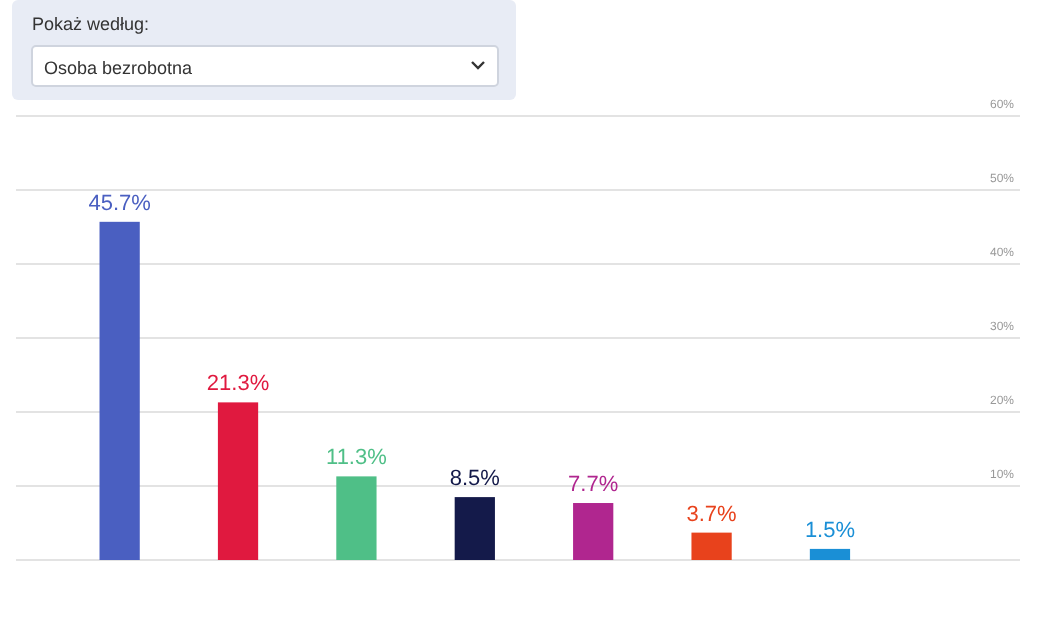 The width and height of the screenshot is (1060, 620). Describe the element at coordinates (593, 485) in the screenshot. I see `data-label: 7.7%` at that location.